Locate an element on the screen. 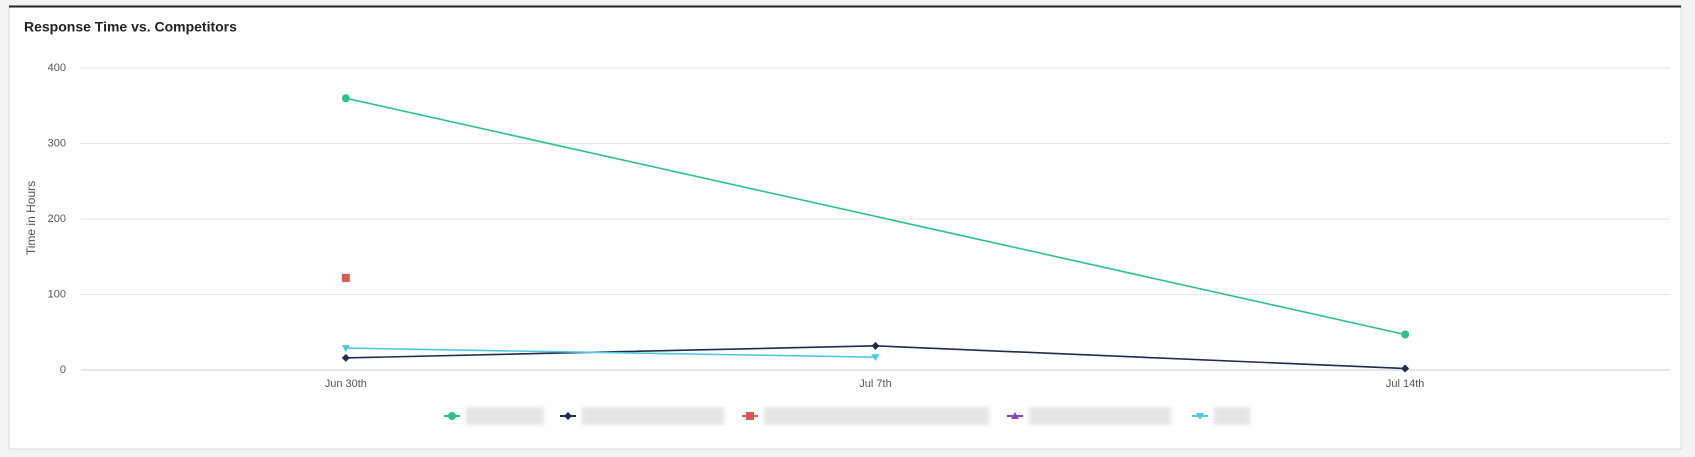 This screenshot has height=457, width=1695. y-tick-label: 400 is located at coordinates (57, 68).